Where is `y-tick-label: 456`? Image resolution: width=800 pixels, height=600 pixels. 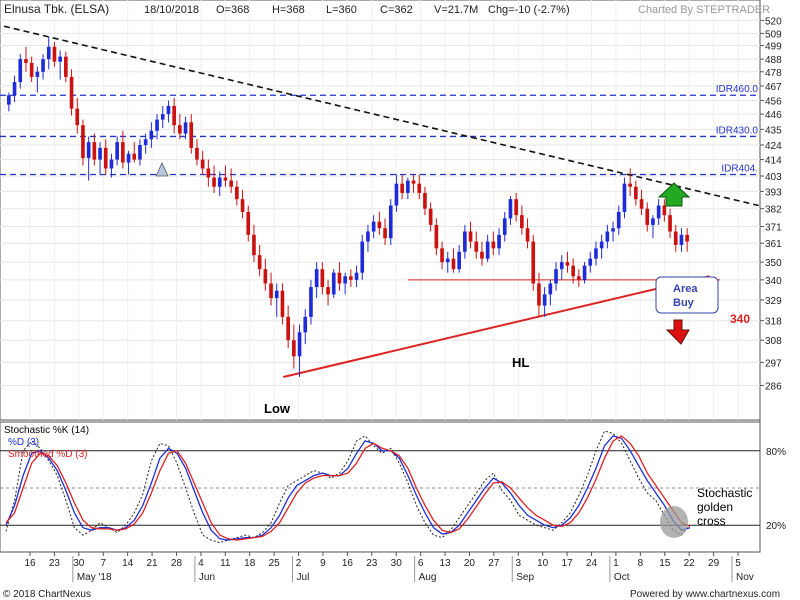
y-tick-label: 456 is located at coordinates (773, 102).